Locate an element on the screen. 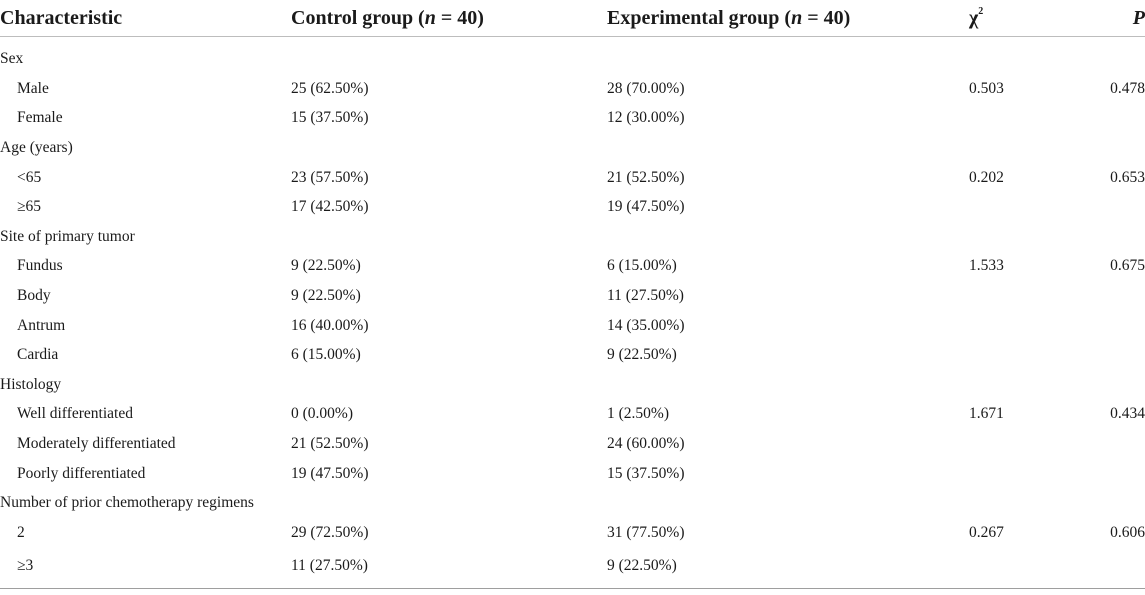 This screenshot has width=1145, height=595. control-value: 25 (62.50%) is located at coordinates (330, 88).